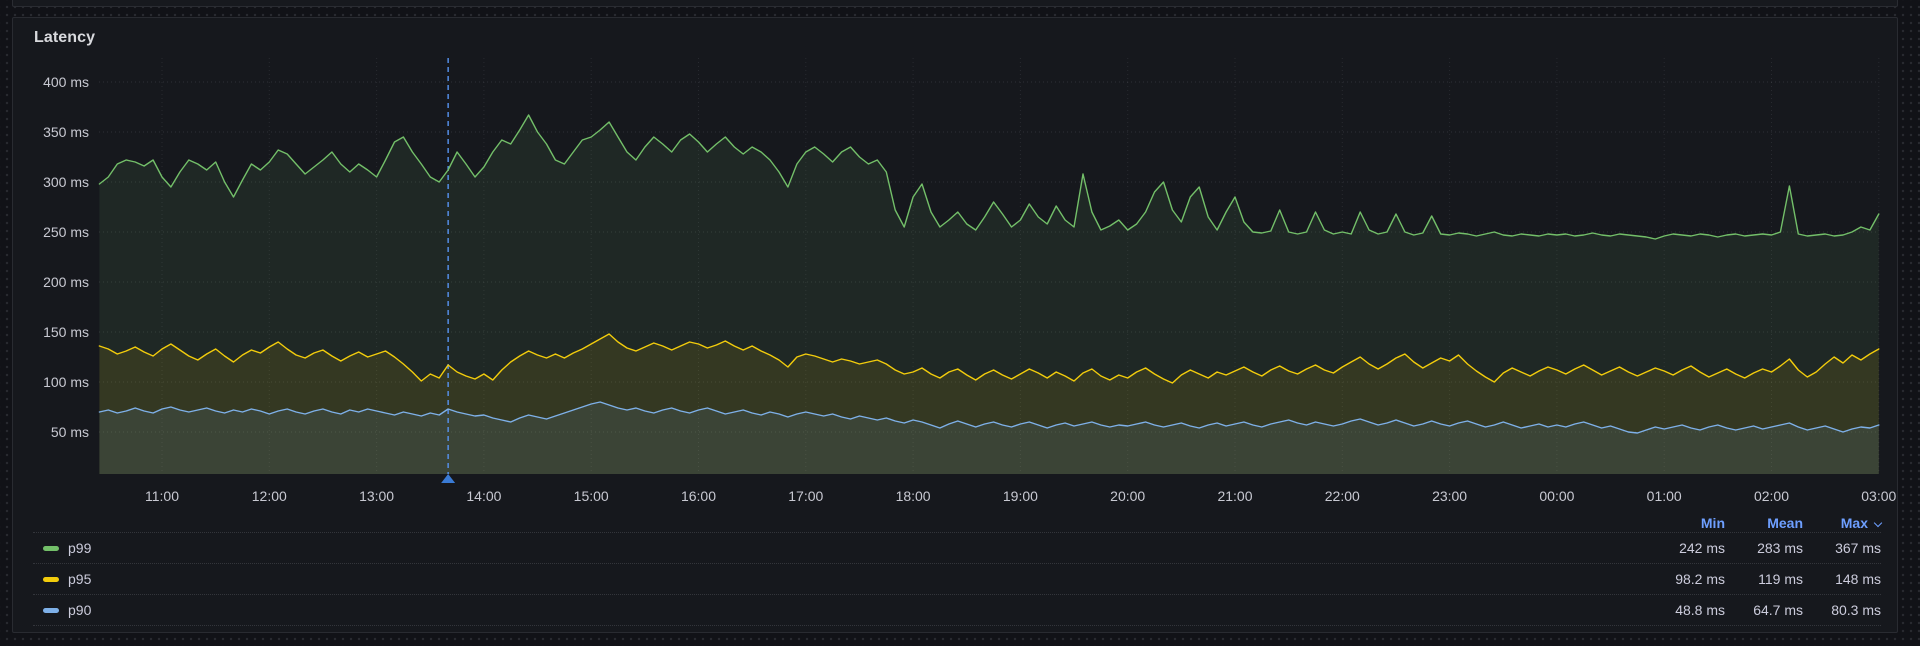 The image size is (1920, 646). Describe the element at coordinates (1702, 548) in the screenshot. I see `p99-min-value: 242 ms` at that location.